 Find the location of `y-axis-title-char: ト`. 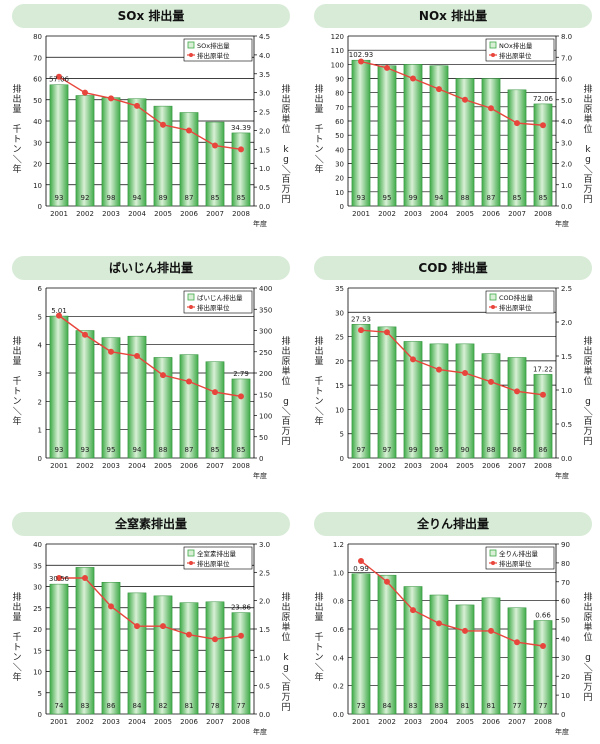

y-axis-title-char: ト is located at coordinates (318, 392).